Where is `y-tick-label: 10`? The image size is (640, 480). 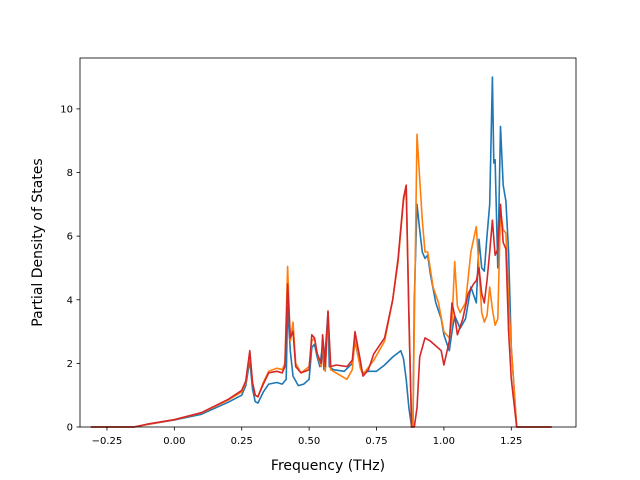 y-tick-label: 10 is located at coordinates (66, 109).